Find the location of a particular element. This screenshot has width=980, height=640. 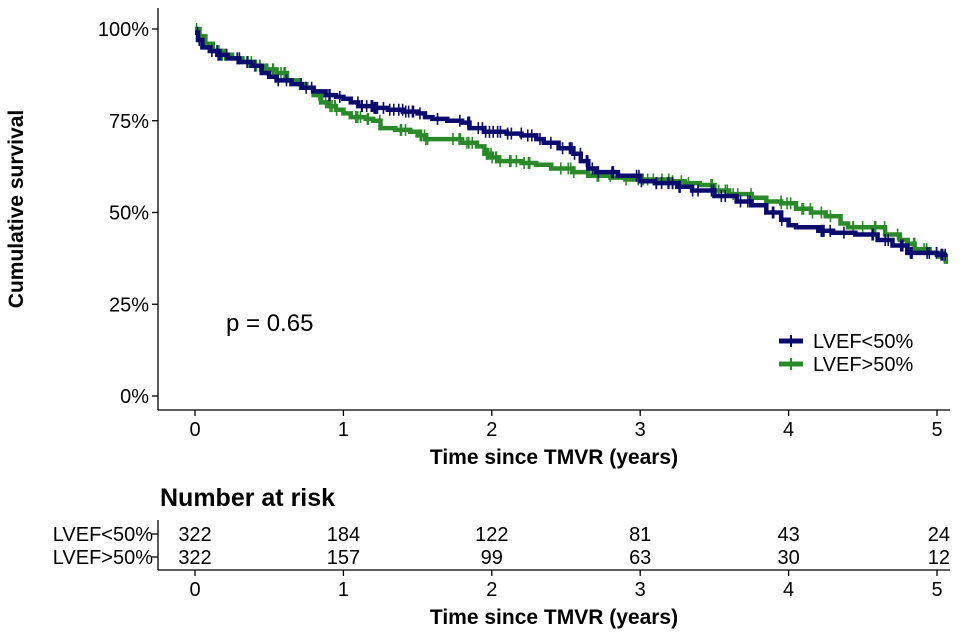

y-axis-title: Cumulative survival is located at coordinates (16, 209).